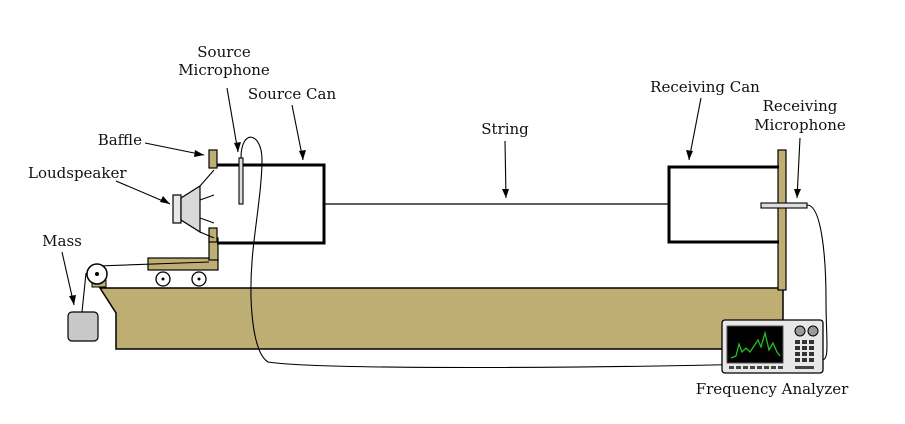  What do you see at coordinates (241, 181) in the screenshot?
I see `source-microphone` at bounding box center [241, 181].